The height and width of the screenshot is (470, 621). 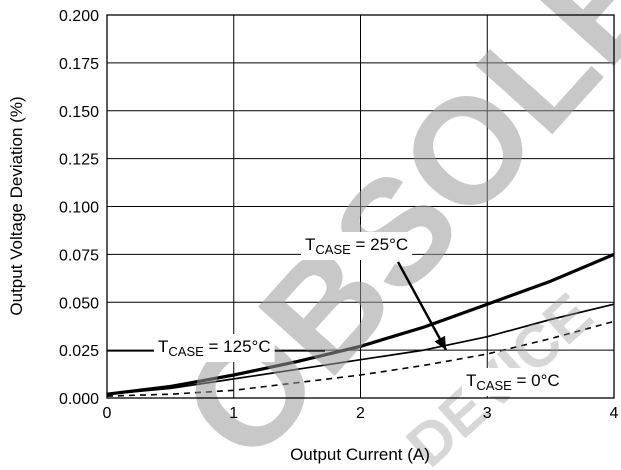 What do you see at coordinates (79, 112) in the screenshot?
I see `y-tick-label: 0.150` at bounding box center [79, 112].